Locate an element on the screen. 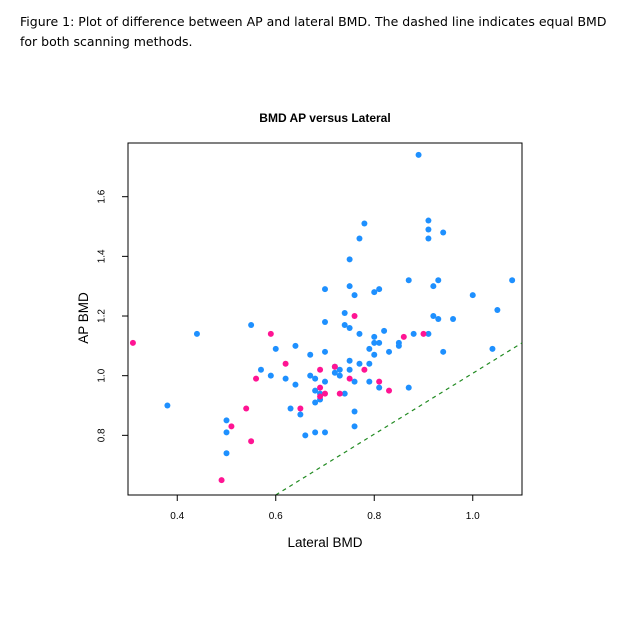 The width and height of the screenshot is (630, 618). y-tick-label: 1.4 is located at coordinates (102, 256).